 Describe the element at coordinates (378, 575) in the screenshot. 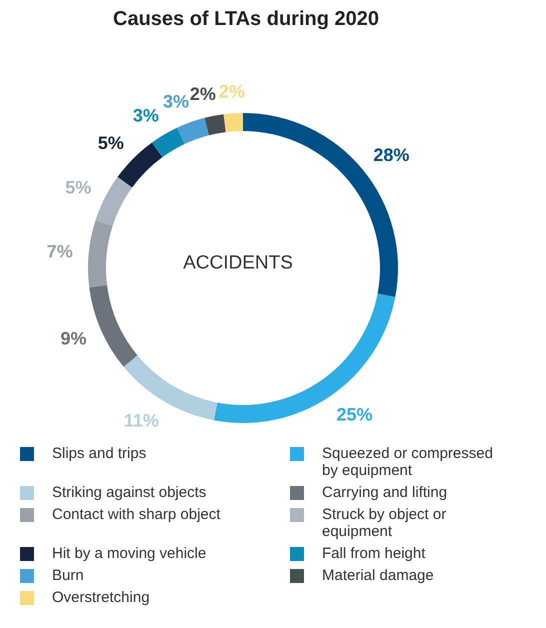

I see `legend-label: Material damage` at that location.